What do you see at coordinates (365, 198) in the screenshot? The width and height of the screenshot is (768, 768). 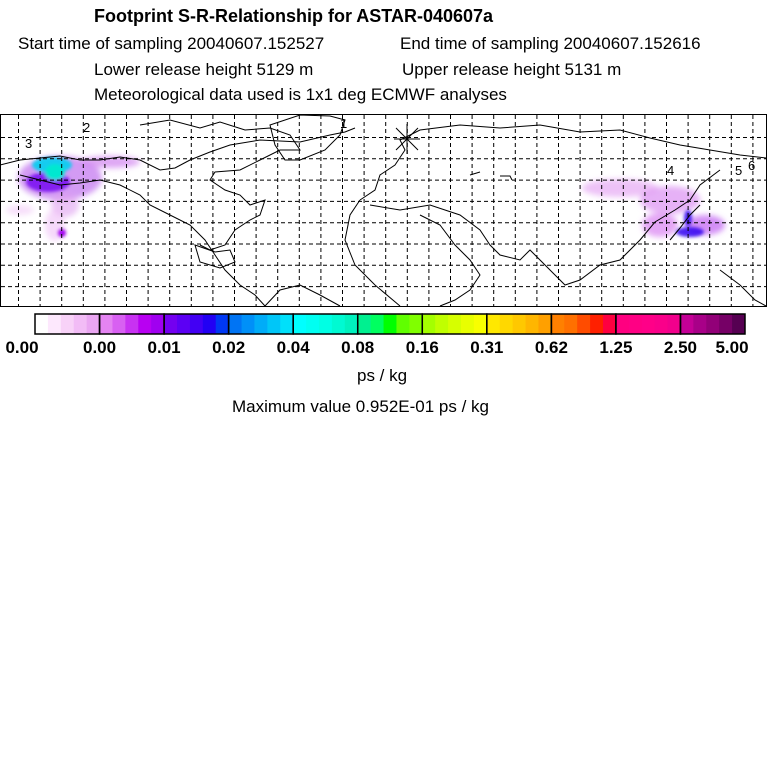 I see `footprint-plume` at bounding box center [365, 198].